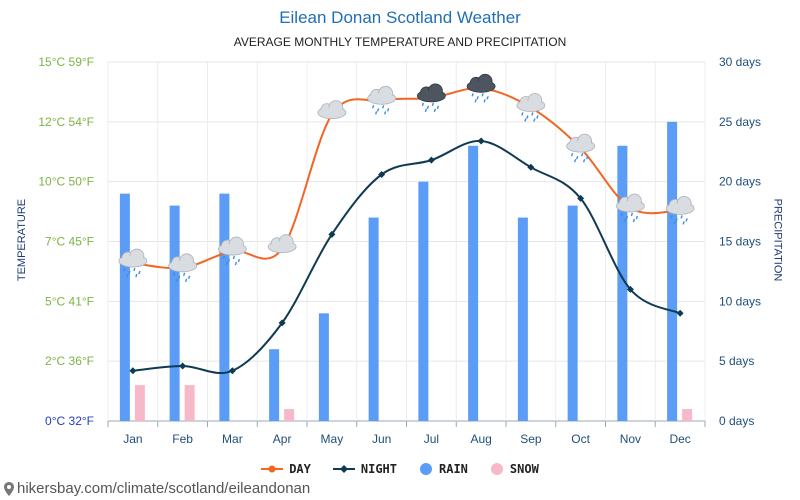 The height and width of the screenshot is (500, 800). Describe the element at coordinates (381, 439) in the screenshot. I see `x-category-label: Jun` at that location.